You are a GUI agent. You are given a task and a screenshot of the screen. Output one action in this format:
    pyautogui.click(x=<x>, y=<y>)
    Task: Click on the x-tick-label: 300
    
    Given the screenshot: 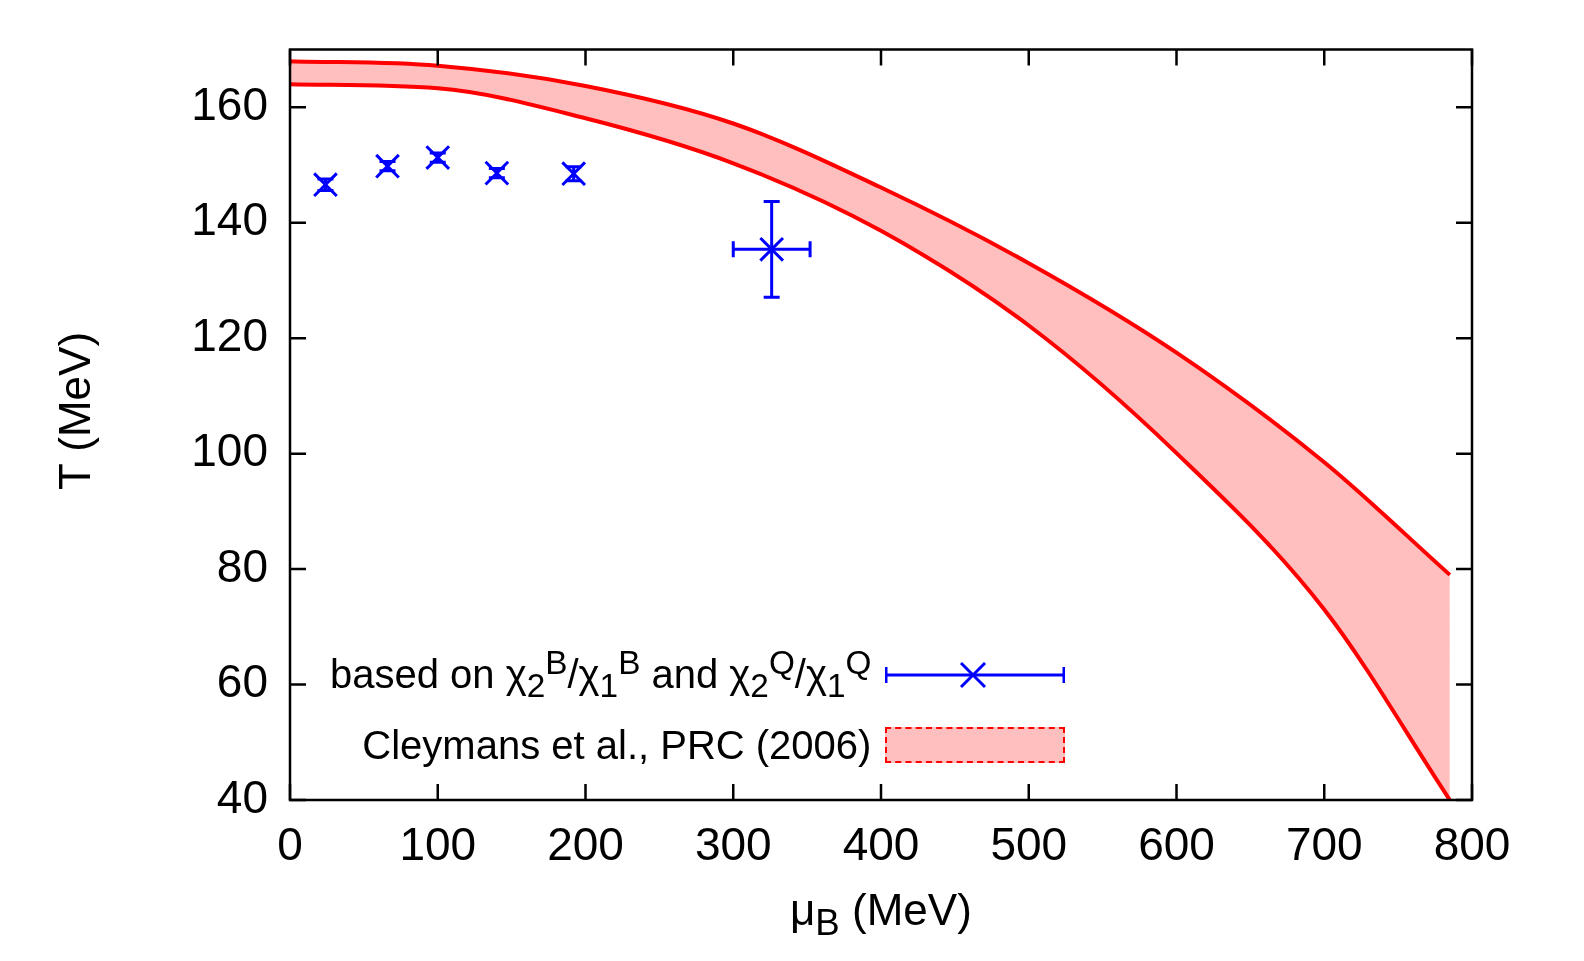 What is the action you would take?
    pyautogui.click(x=733, y=844)
    